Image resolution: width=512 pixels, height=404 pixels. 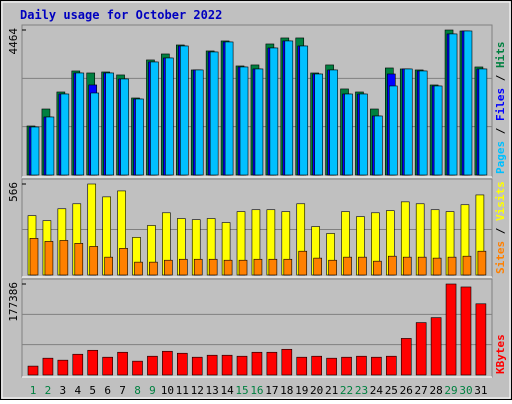 What do you see at coordinates (406, 390) in the screenshot?
I see `x-tick-label: 26` at bounding box center [406, 390].